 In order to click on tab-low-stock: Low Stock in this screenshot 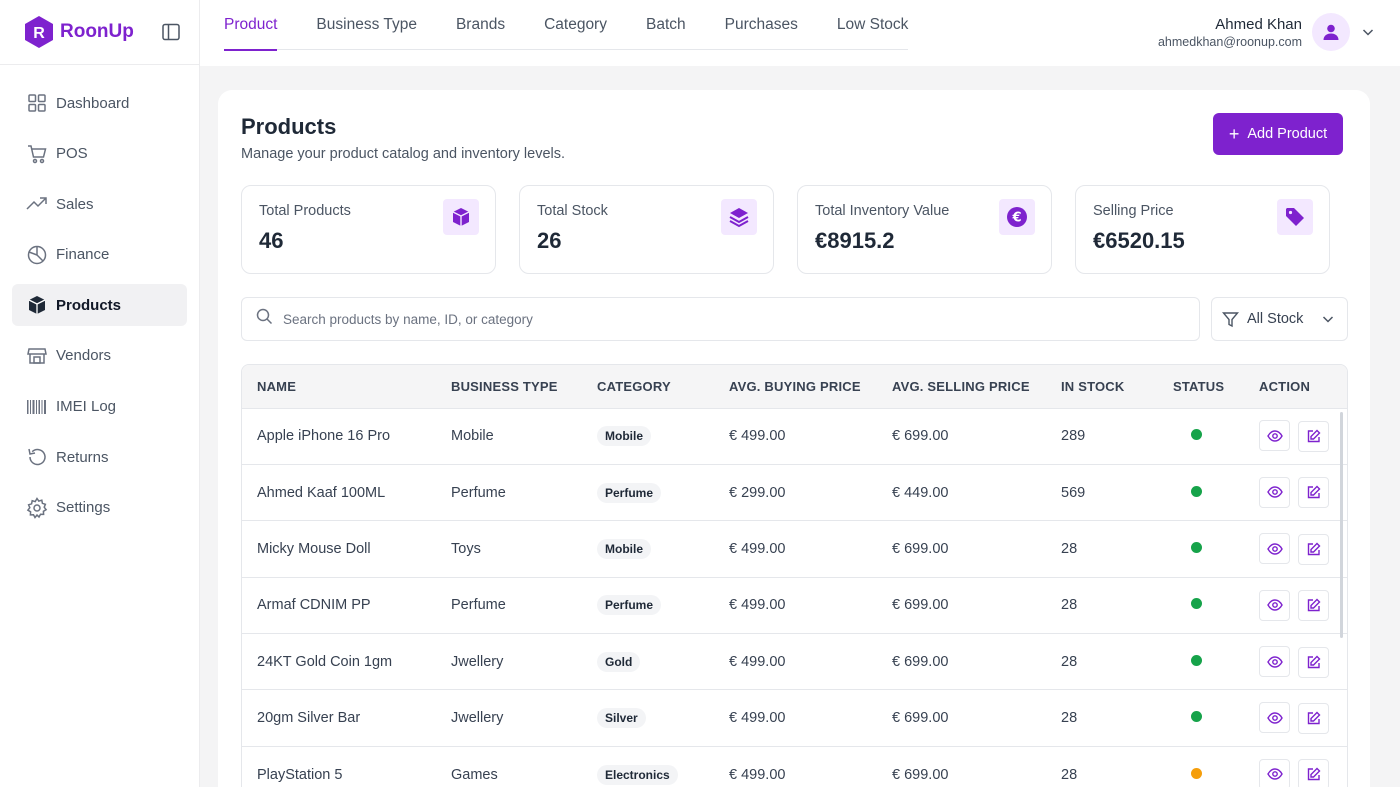, I will do `click(872, 24)`.